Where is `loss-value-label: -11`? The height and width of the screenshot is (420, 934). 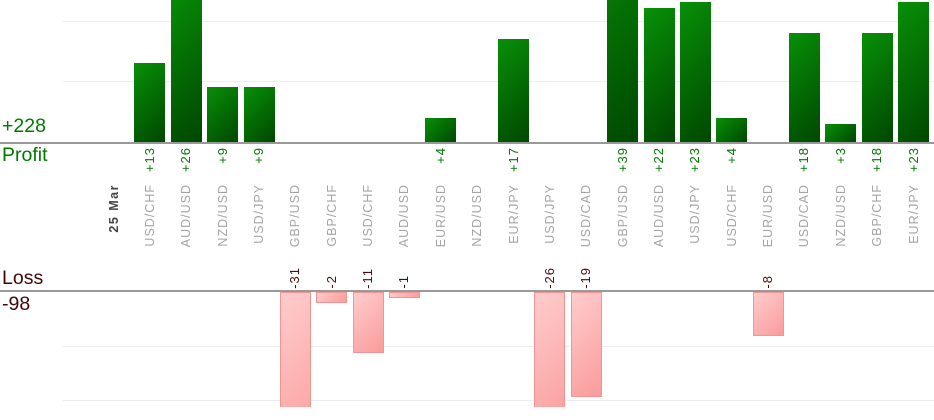 loss-value-label: -11 is located at coordinates (368, 278).